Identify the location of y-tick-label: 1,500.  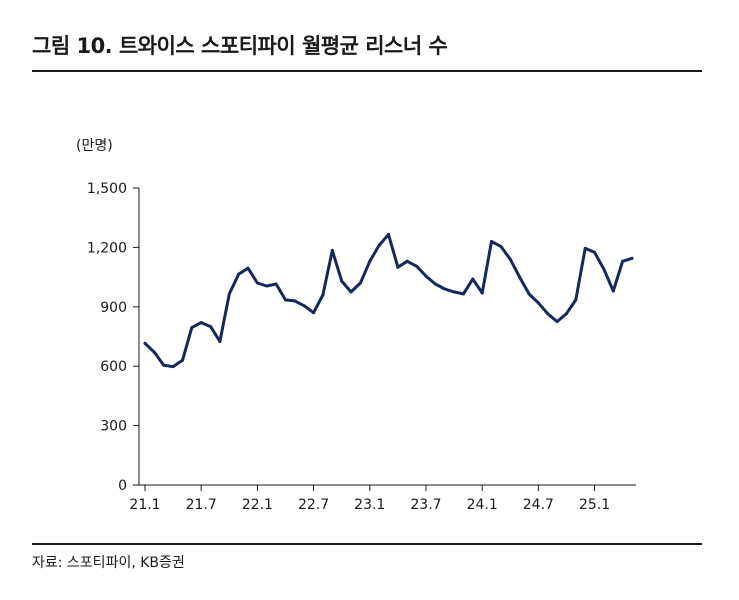
(107, 189).